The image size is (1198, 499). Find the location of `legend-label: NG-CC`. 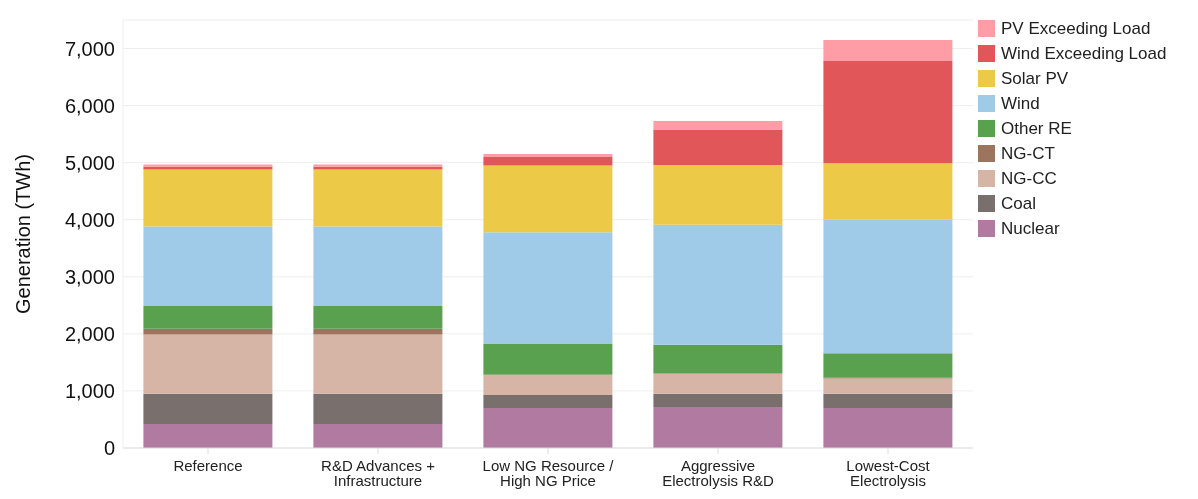

legend-label: NG-CC is located at coordinates (1029, 178).